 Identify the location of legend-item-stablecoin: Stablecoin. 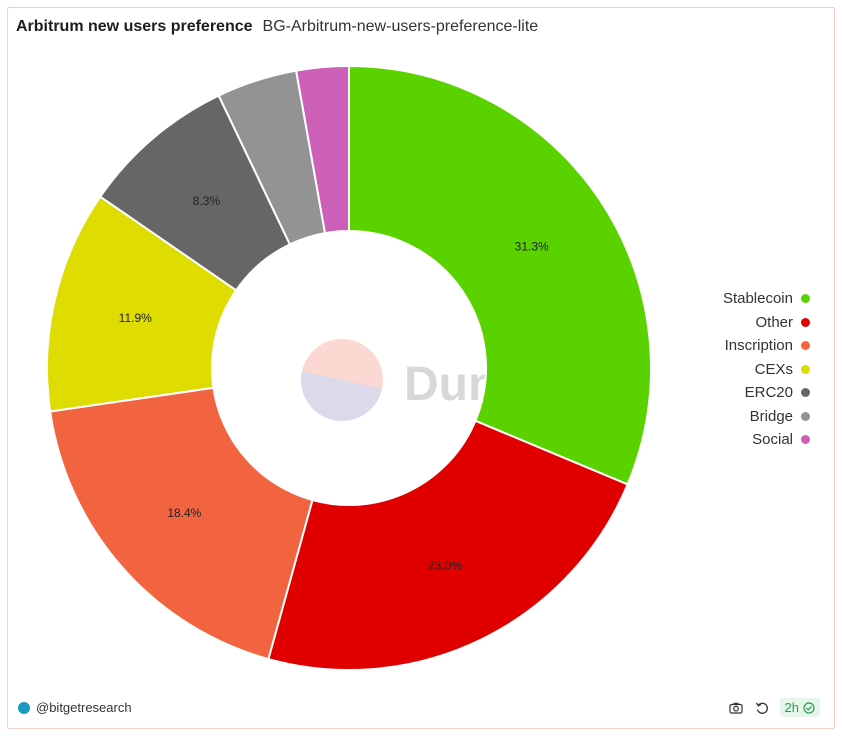
(766, 299).